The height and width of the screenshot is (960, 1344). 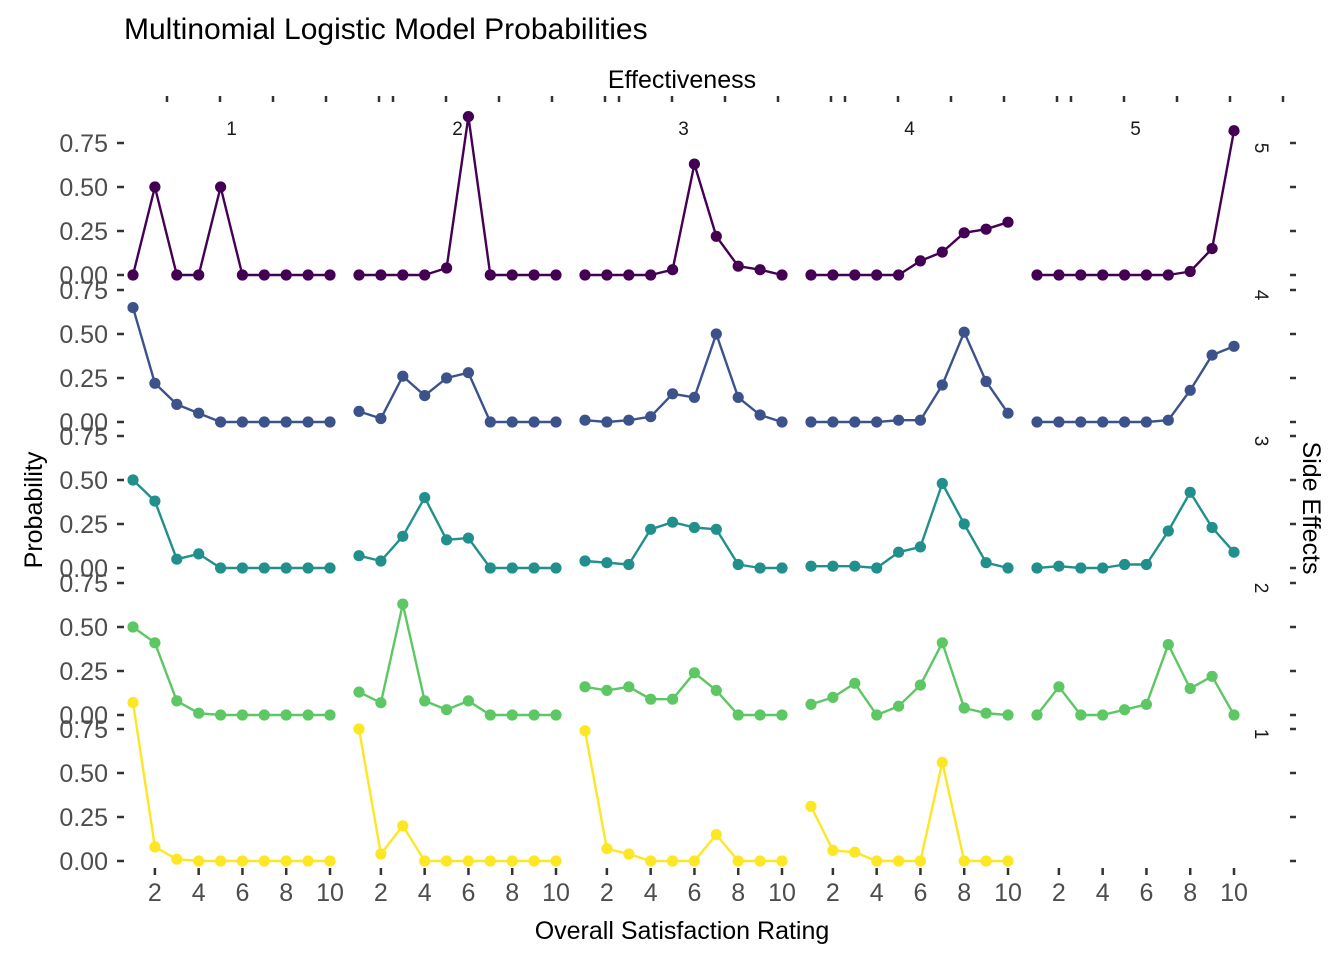 What do you see at coordinates (1260, 148) in the screenshot?
I see `row-strip-label: 5` at bounding box center [1260, 148].